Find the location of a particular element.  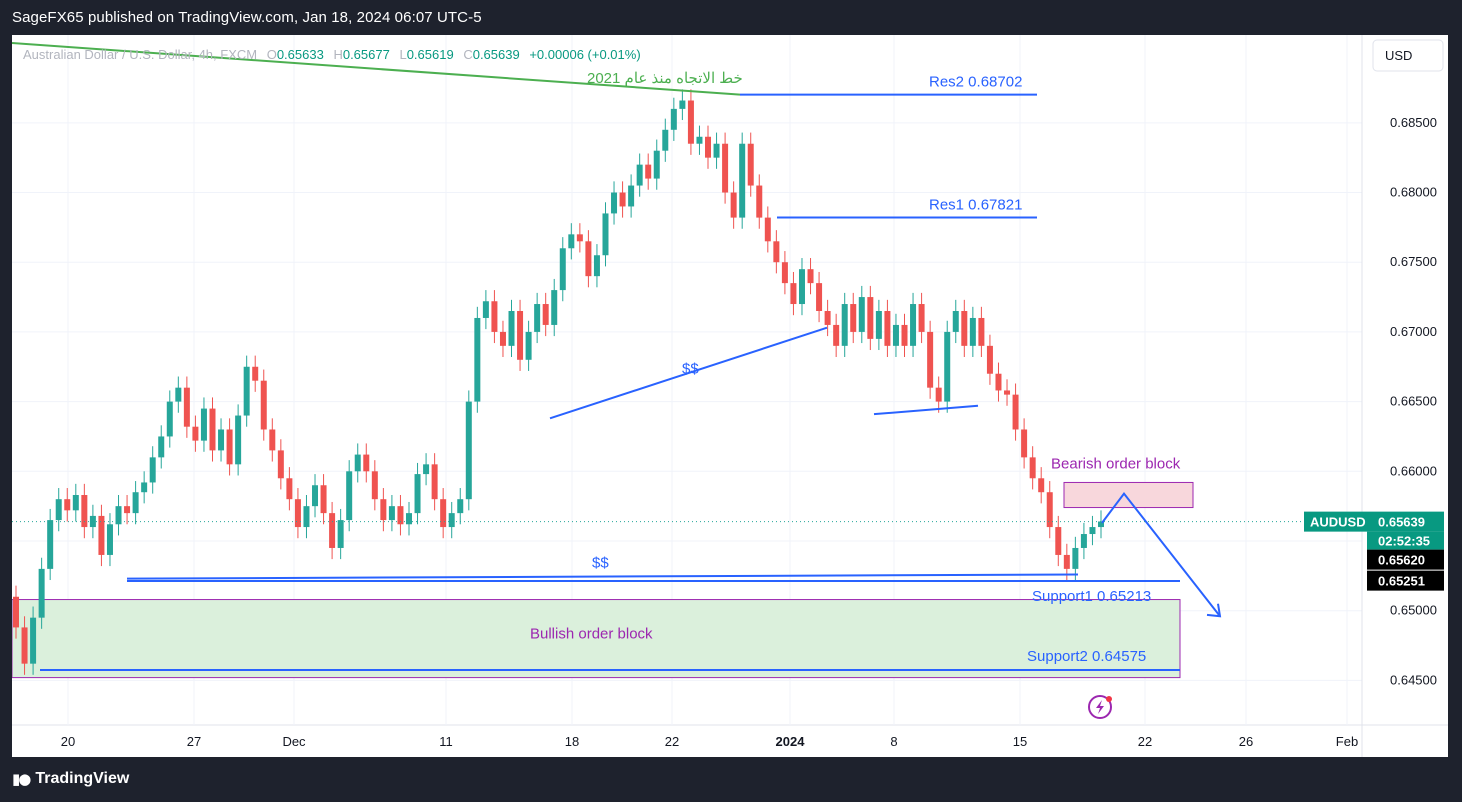

price-tag-countdown: 02:52:35 is located at coordinates (1404, 541).